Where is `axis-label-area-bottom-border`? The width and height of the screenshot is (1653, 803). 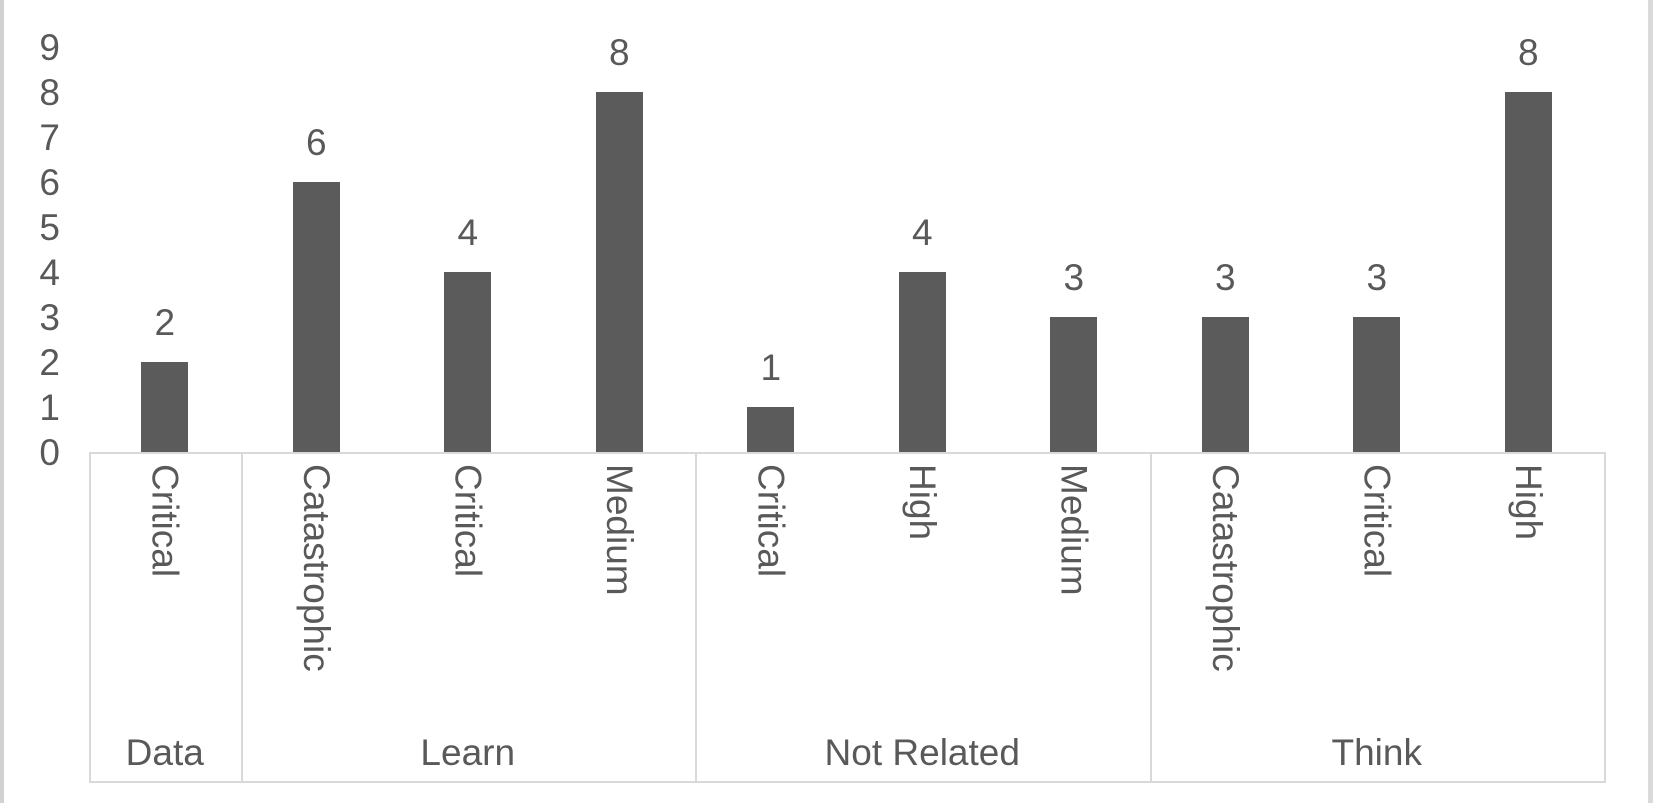
axis-label-area-bottom-border is located at coordinates (847, 782).